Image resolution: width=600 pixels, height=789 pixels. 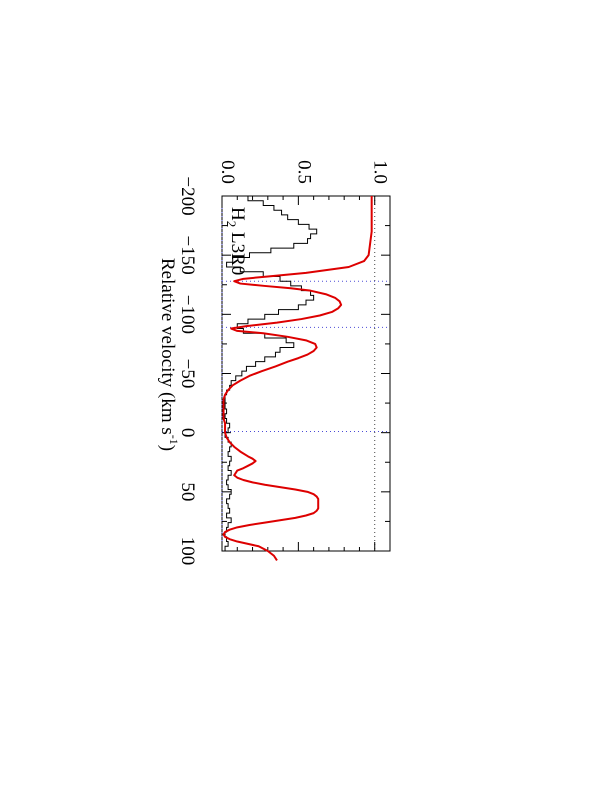 I want to click on panel-label-transition: L3R0, so click(x=237, y=251).